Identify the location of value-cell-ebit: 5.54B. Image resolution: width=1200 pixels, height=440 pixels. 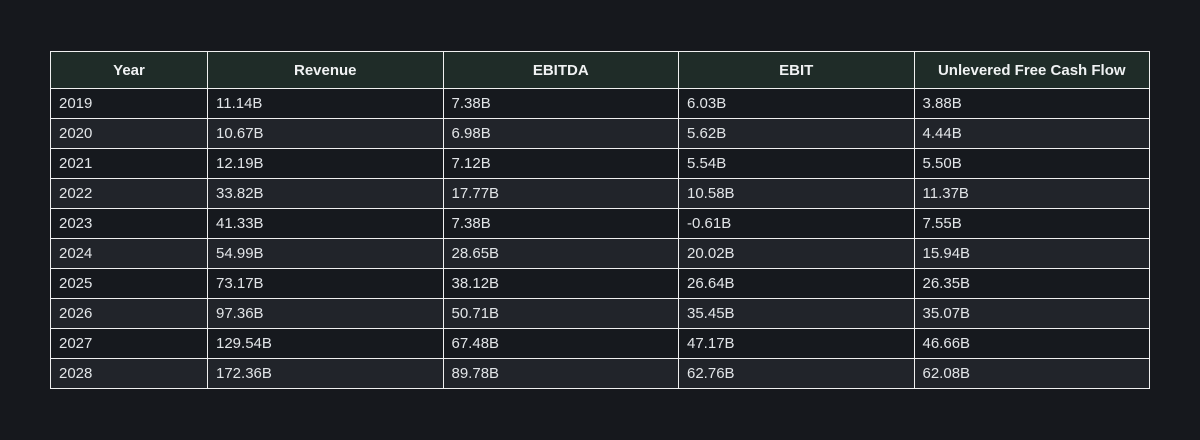
(796, 163).